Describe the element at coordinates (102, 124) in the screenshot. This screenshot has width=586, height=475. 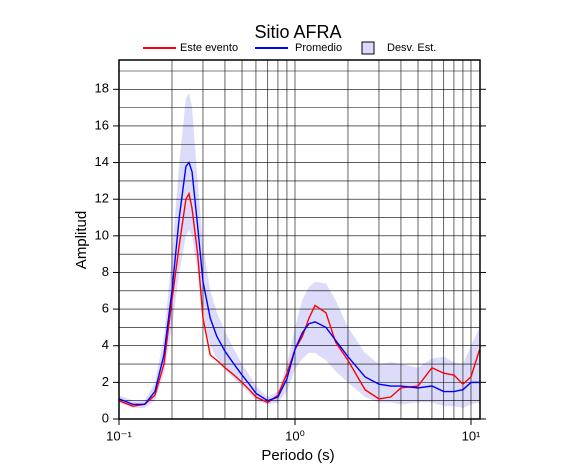
I see `y-tick-label: 16` at that location.